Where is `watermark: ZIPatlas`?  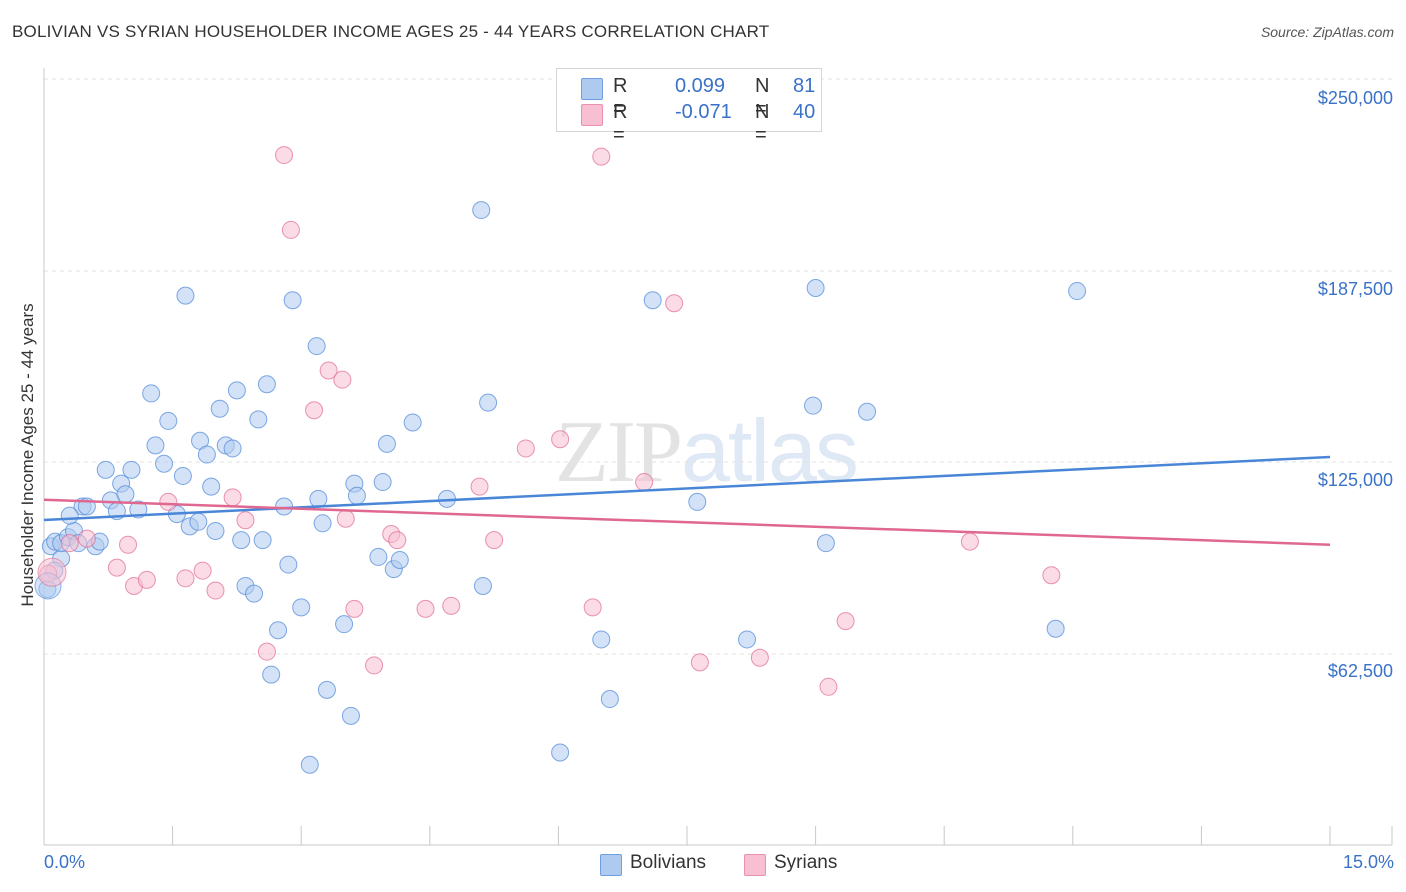 watermark: ZIPatlas is located at coordinates (707, 451).